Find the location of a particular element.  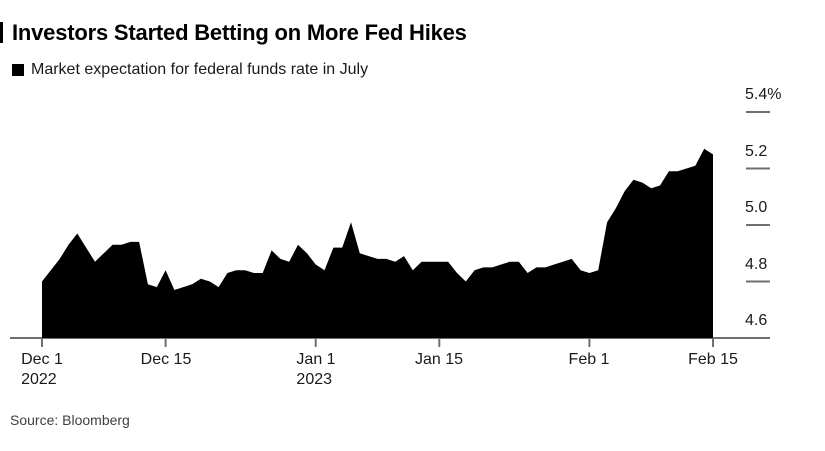

y-tick-label: 5.0 is located at coordinates (756, 207).